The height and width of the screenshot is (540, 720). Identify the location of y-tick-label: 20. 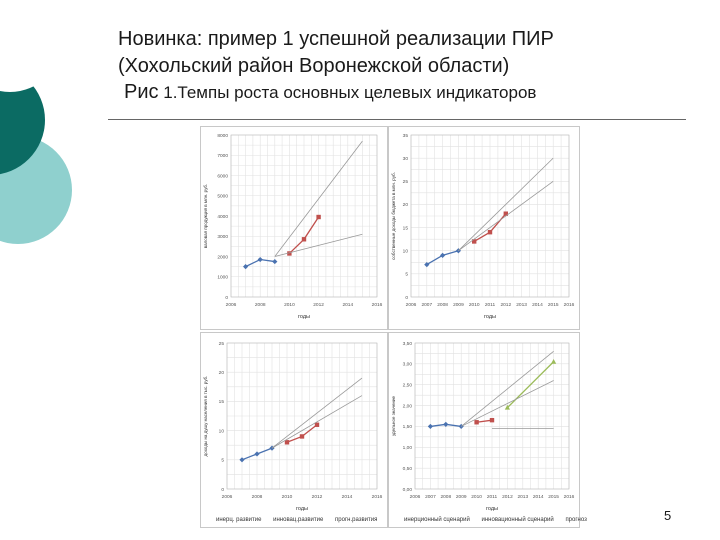
(406, 205).